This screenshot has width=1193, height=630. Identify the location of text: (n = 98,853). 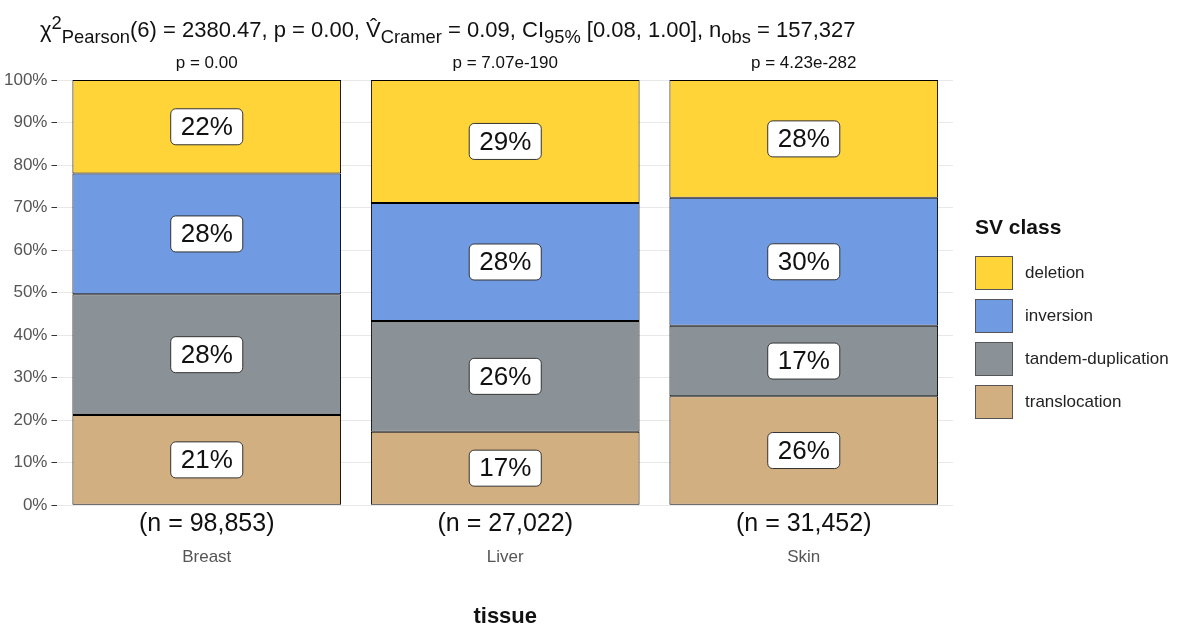
(206, 521).